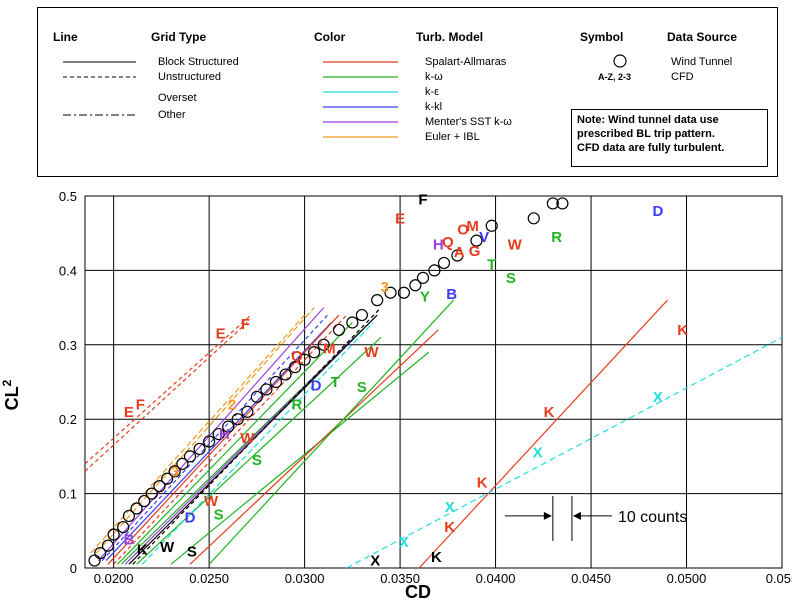 The width and height of the screenshot is (792, 603). Describe the element at coordinates (491, 264) in the screenshot. I see `cfd-marker: T` at that location.